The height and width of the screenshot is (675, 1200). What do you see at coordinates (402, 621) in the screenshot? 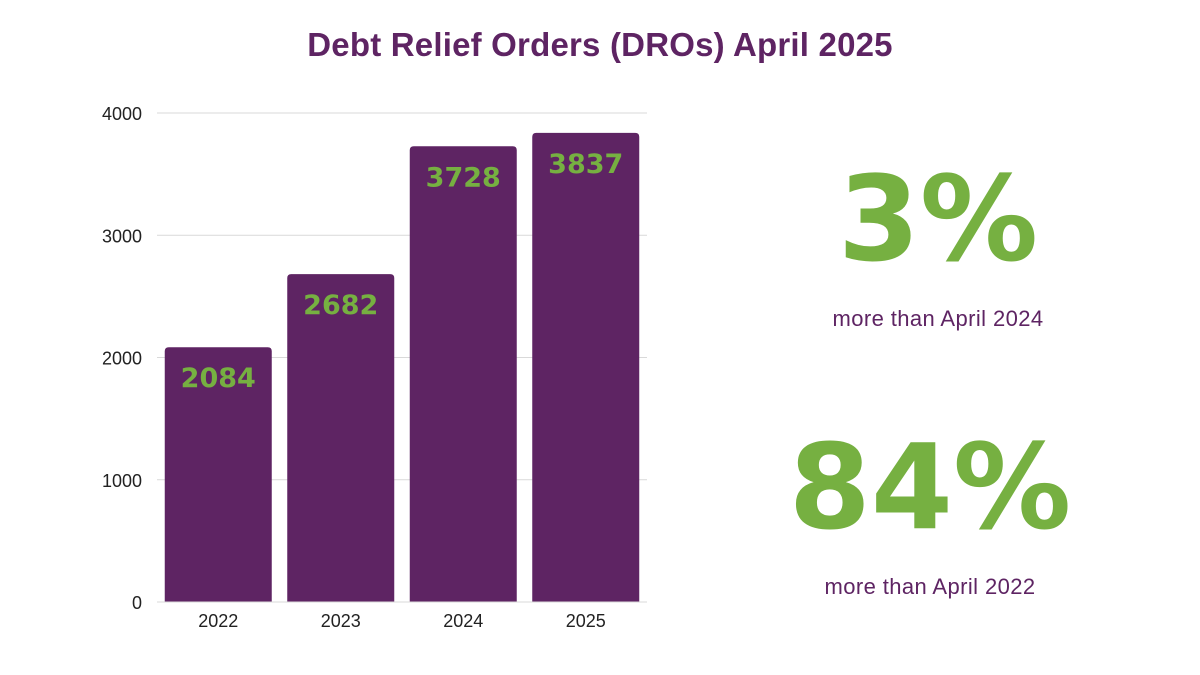
I see `x-axis-tick-labels: 2022 2023 2024 2025` at bounding box center [402, 621].